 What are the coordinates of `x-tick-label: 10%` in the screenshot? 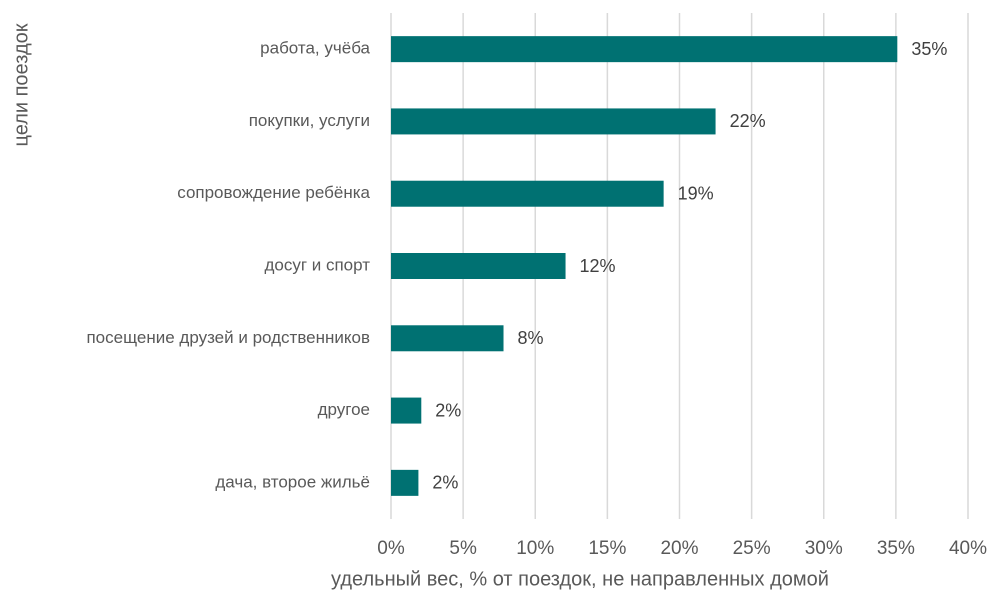 It's located at (535, 548).